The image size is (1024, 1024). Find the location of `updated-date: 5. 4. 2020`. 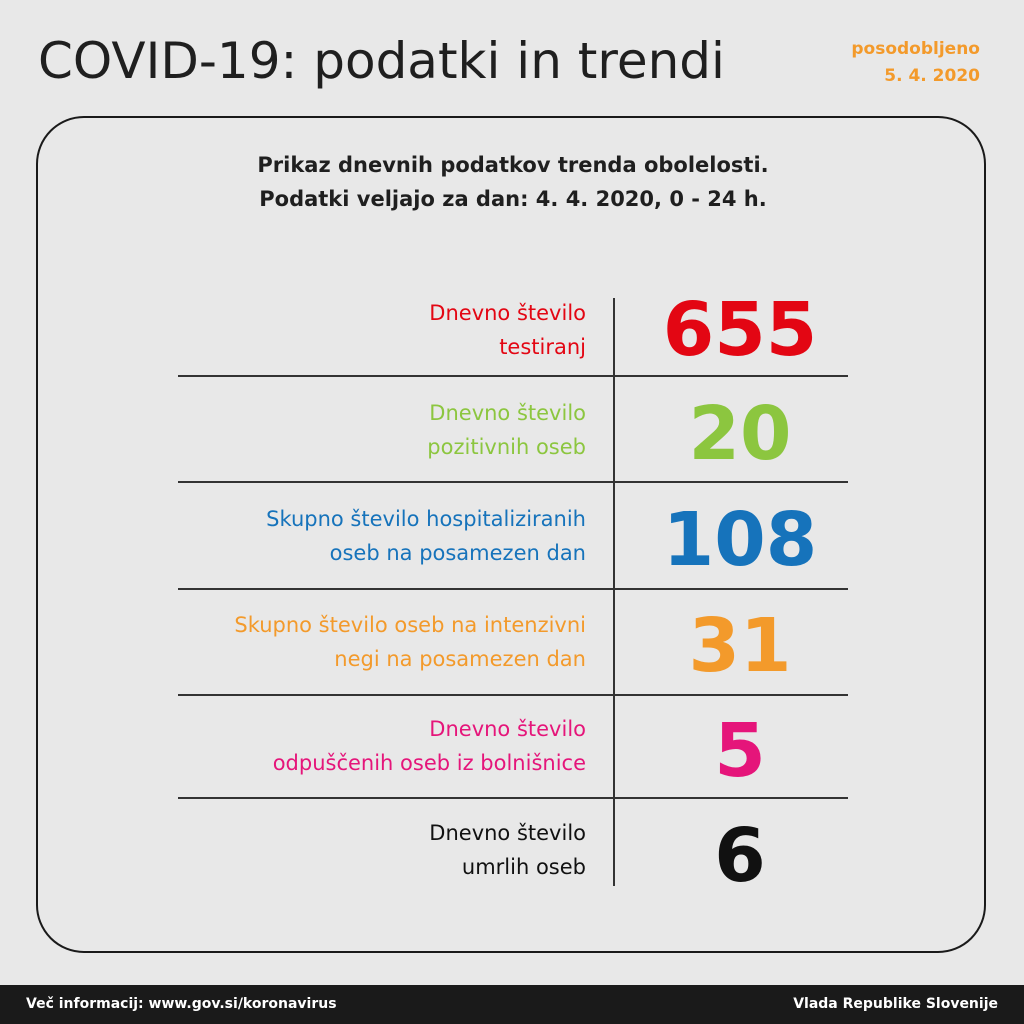

updated-date: 5. 4. 2020 is located at coordinates (932, 76).